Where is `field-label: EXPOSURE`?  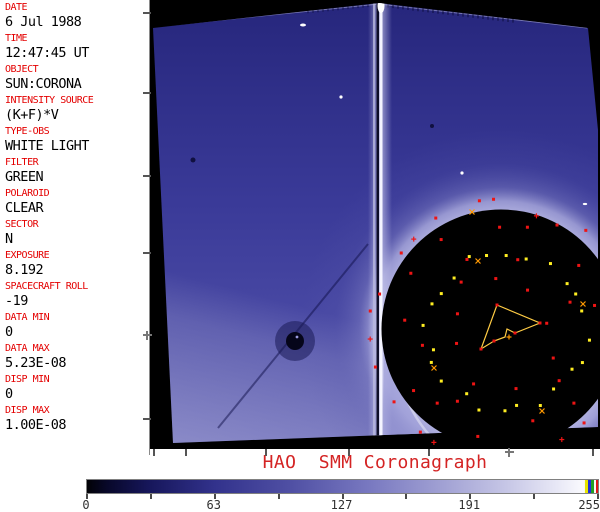 field-label: EXPOSURE is located at coordinates (27, 255).